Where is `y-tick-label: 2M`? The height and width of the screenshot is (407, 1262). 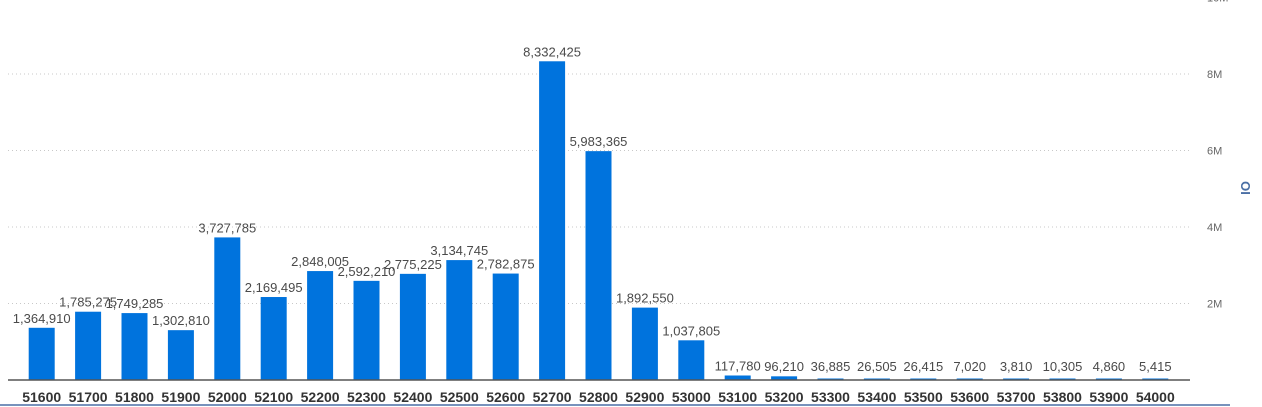
y-tick-label: 2M is located at coordinates (1214, 305).